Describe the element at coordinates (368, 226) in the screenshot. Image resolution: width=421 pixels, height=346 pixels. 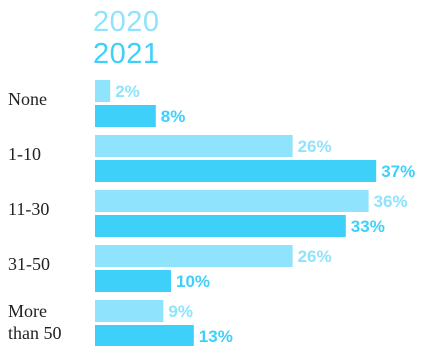
I see `value-label-2021-11-30: 33%` at that location.